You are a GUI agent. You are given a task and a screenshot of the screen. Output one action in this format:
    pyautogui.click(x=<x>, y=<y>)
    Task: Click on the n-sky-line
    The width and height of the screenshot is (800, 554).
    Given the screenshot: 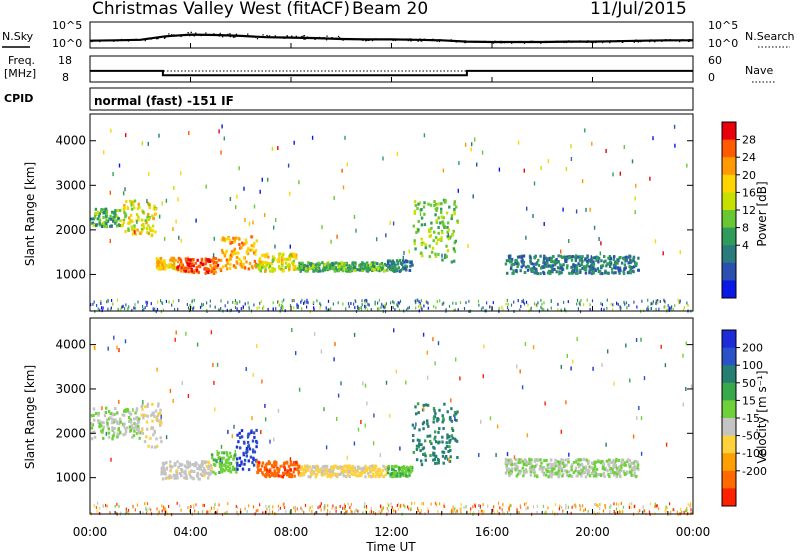 What is the action you would take?
    pyautogui.click(x=391, y=38)
    